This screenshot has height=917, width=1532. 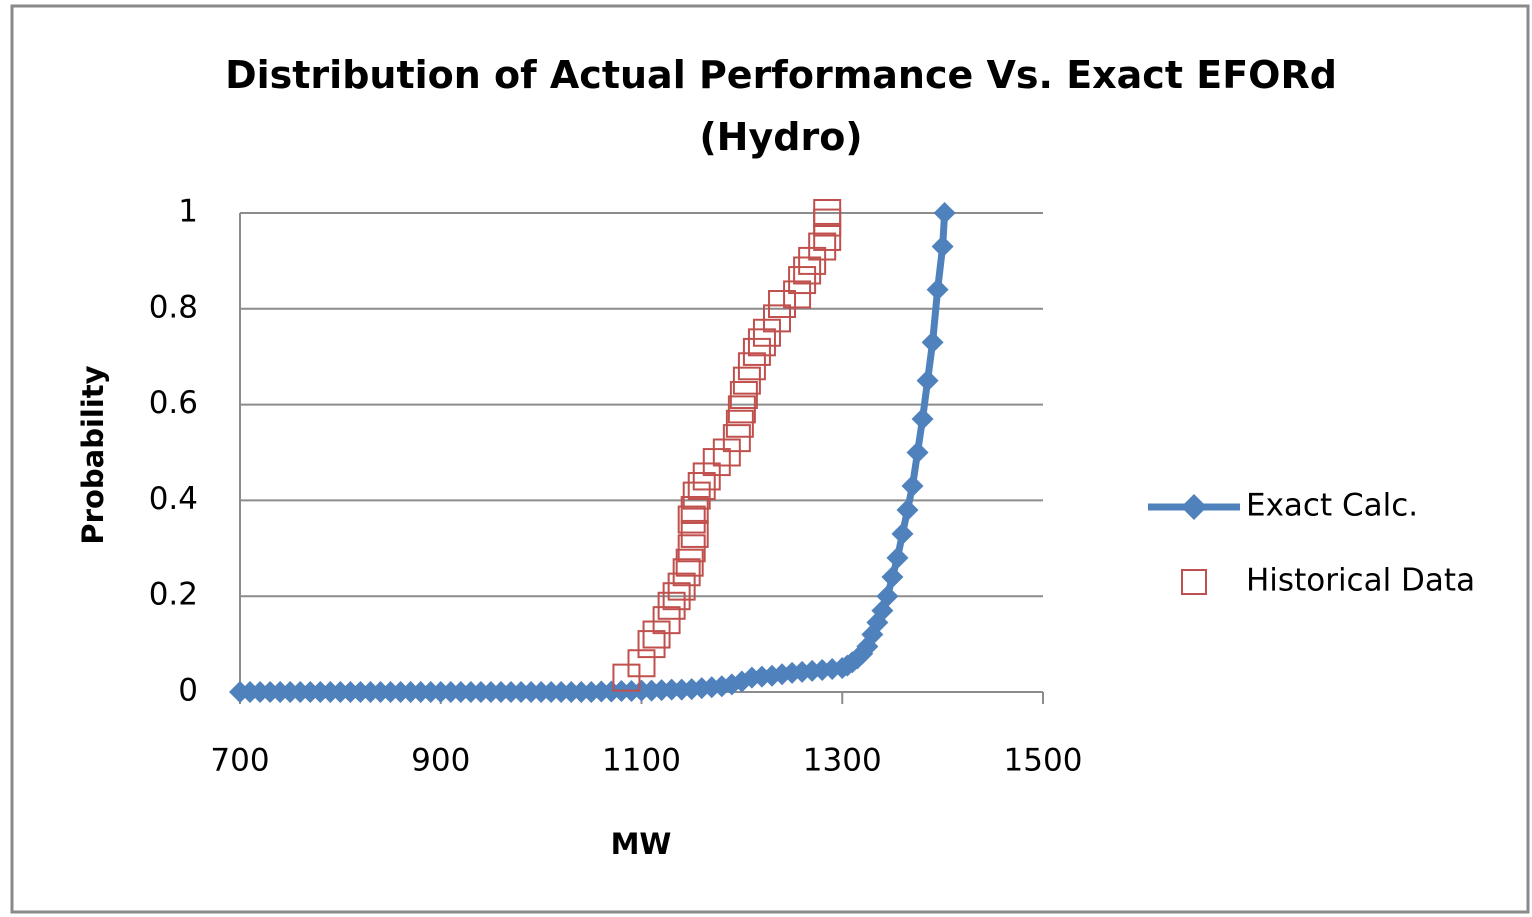 I want to click on x-tick-label: 700, so click(x=239, y=761).